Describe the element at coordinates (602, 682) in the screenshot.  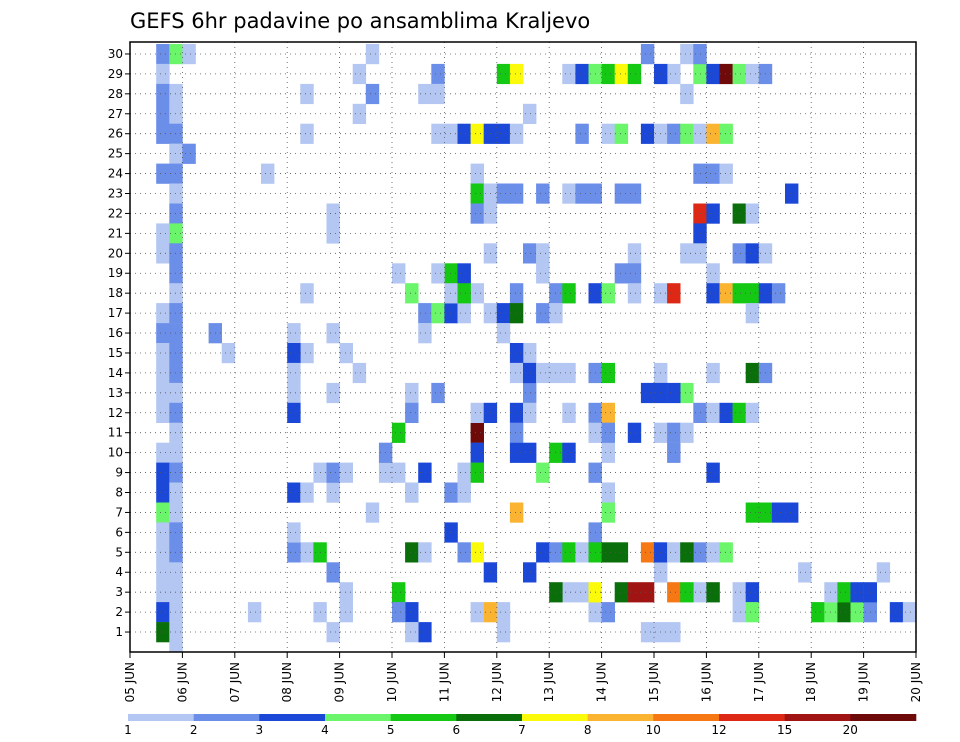
I see `x-tick-label: 14 JUN` at that location.